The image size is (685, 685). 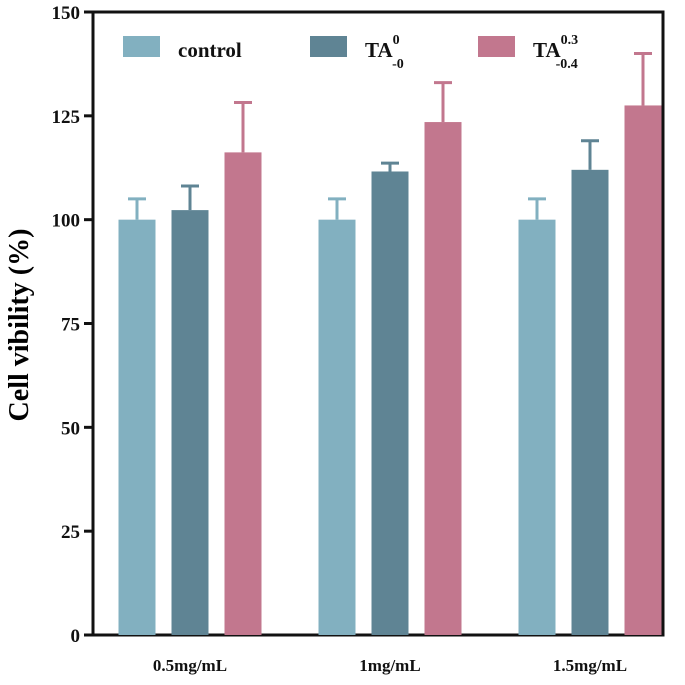 What do you see at coordinates (190, 665) in the screenshot?
I see `x-category-label: 0.5mg/mL` at bounding box center [190, 665].